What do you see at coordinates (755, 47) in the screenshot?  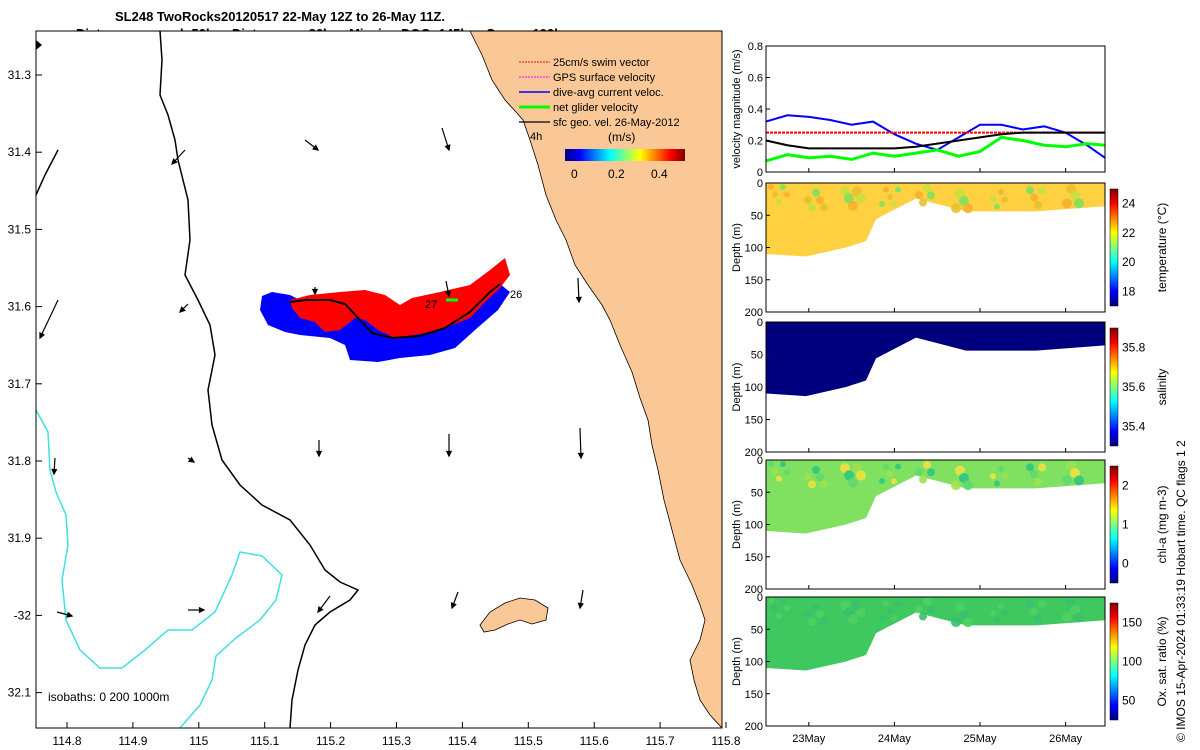 I see `panel-y-tick-label: 0.8` at bounding box center [755, 47].